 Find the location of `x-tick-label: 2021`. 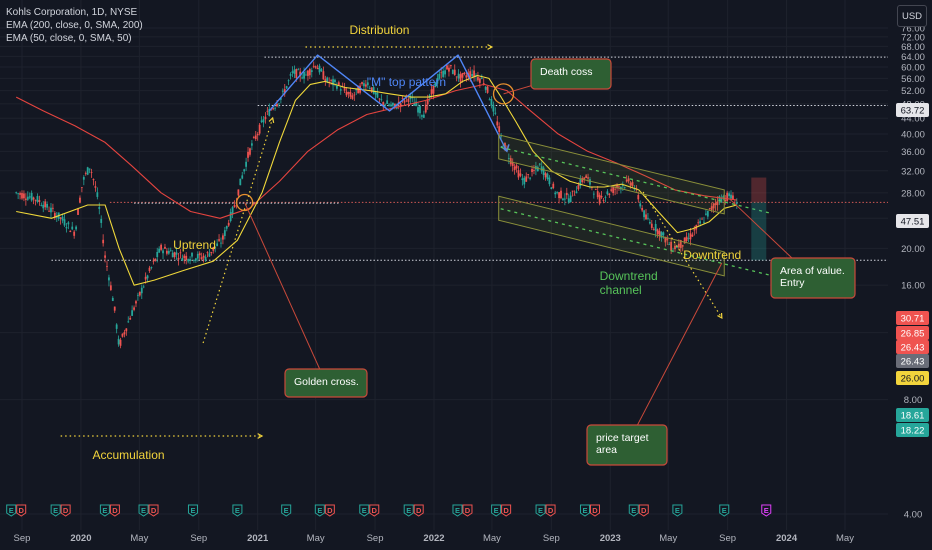

x-tick-label: 2021 is located at coordinates (258, 538).